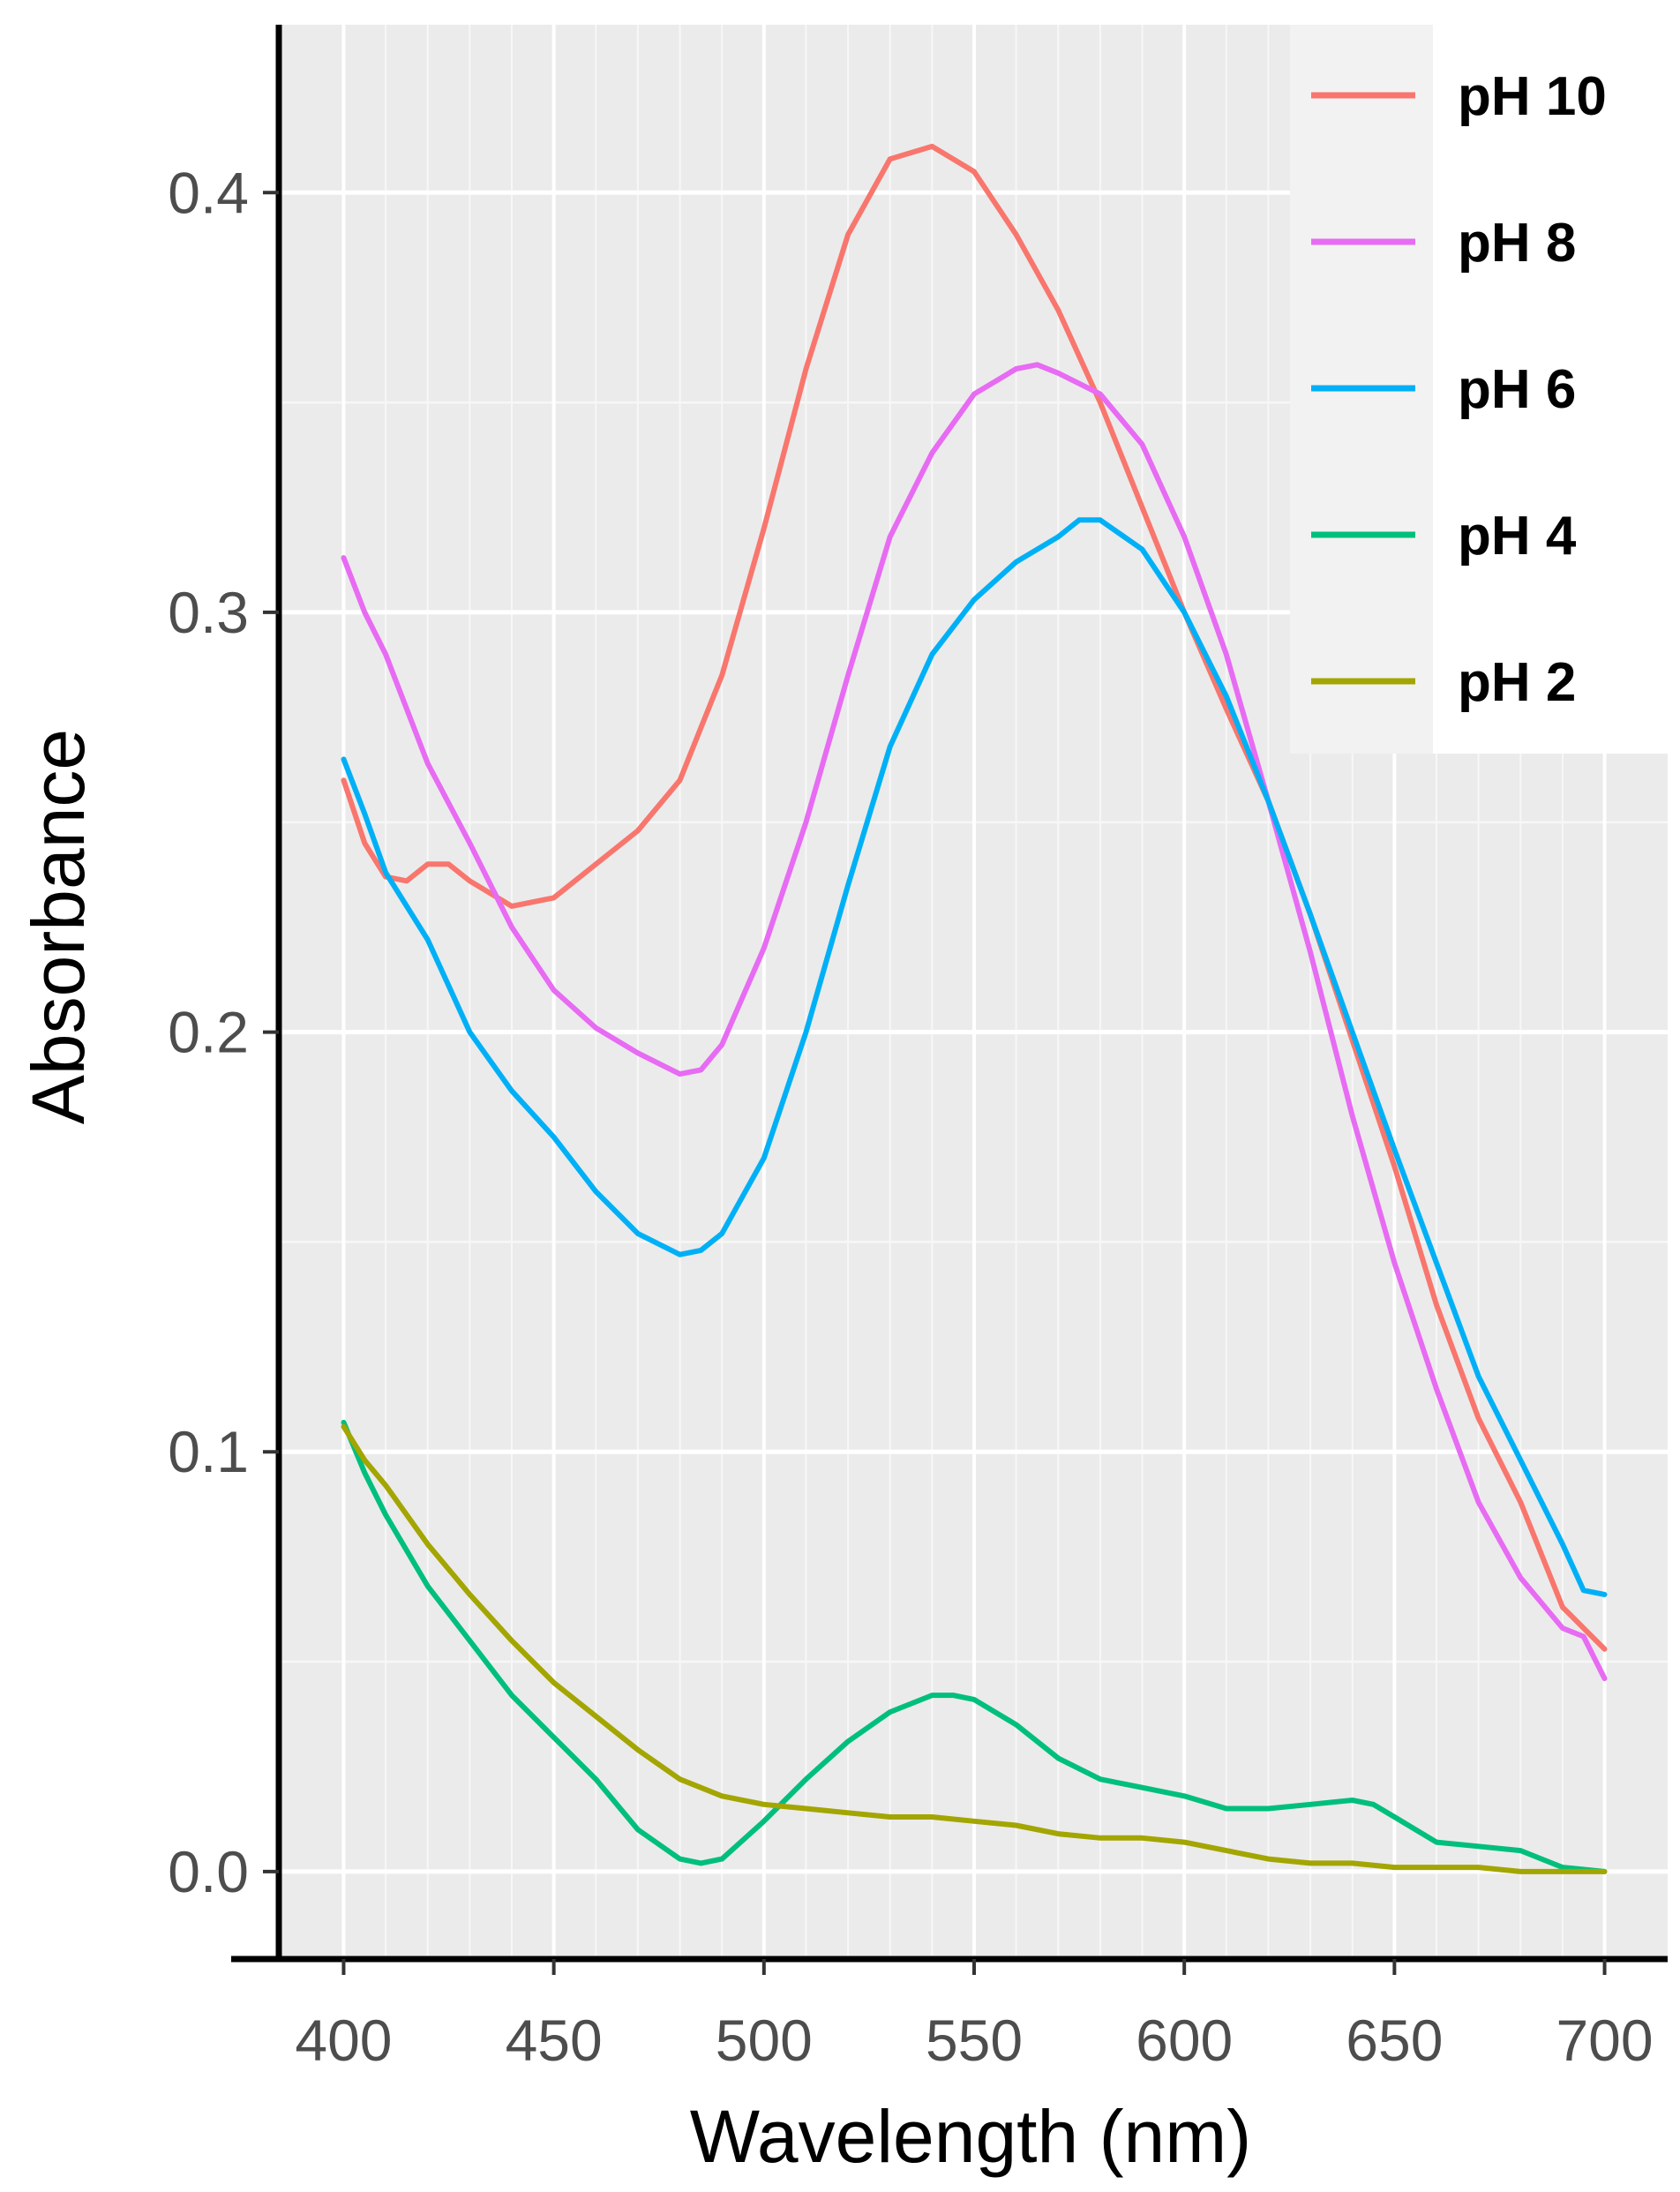  What do you see at coordinates (974, 2040) in the screenshot?
I see `x-tick-label: 550` at bounding box center [974, 2040].